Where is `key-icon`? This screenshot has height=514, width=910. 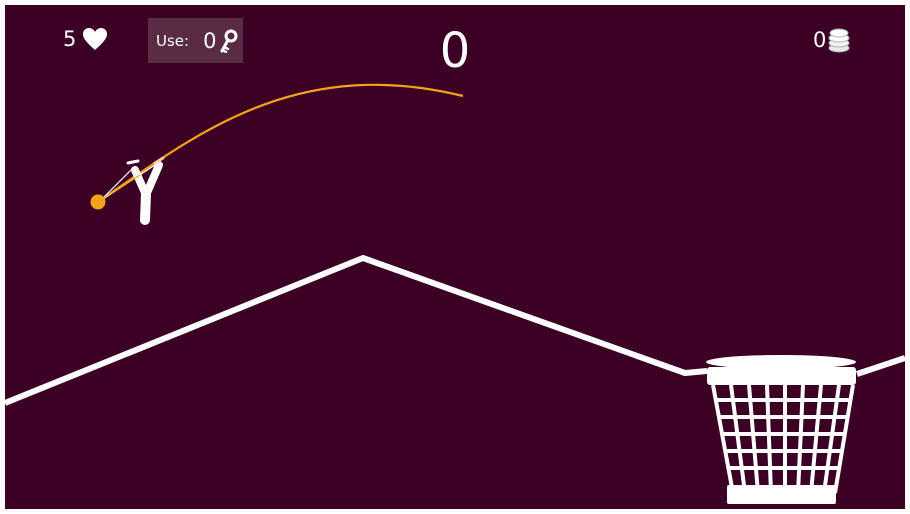
key-icon is located at coordinates (229, 41).